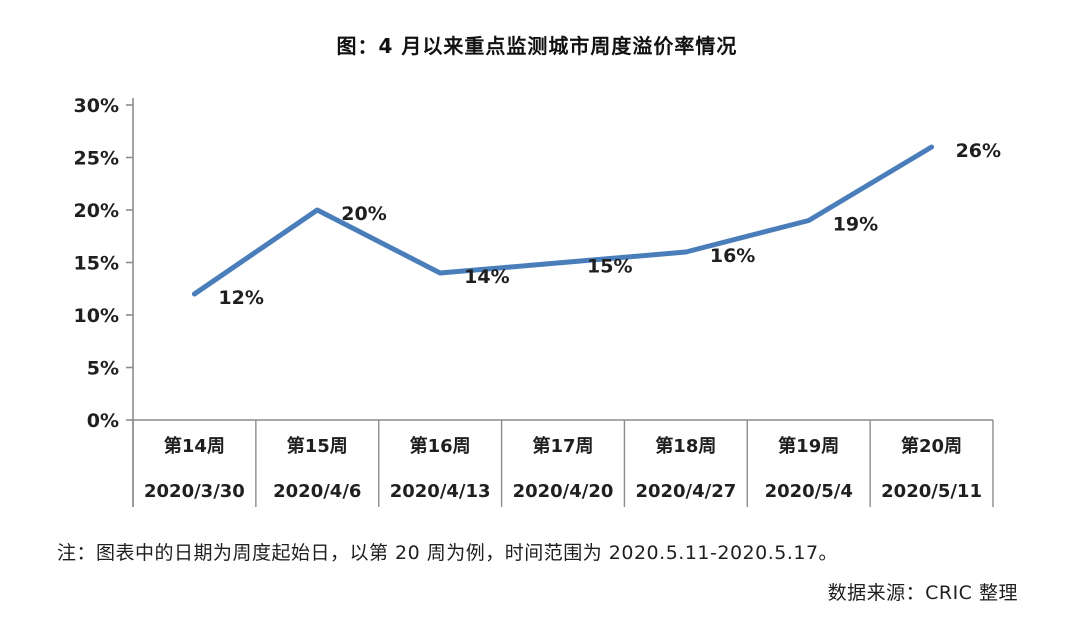 The height and width of the screenshot is (630, 1074). What do you see at coordinates (922, 593) in the screenshot?
I see `data-source: 数据来源：CRIC 整理` at bounding box center [922, 593].